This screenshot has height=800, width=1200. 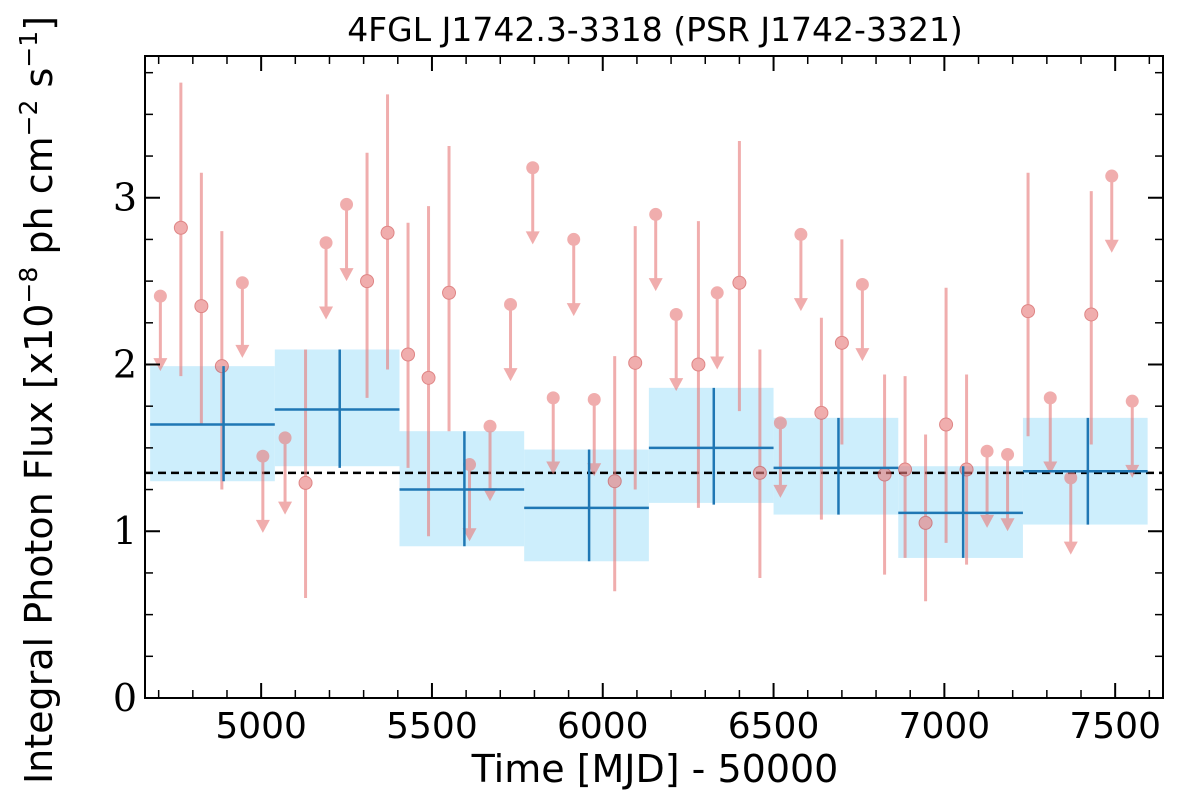 What do you see at coordinates (432, 726) in the screenshot?
I see `x-tick-label-5500: 5500` at bounding box center [432, 726].